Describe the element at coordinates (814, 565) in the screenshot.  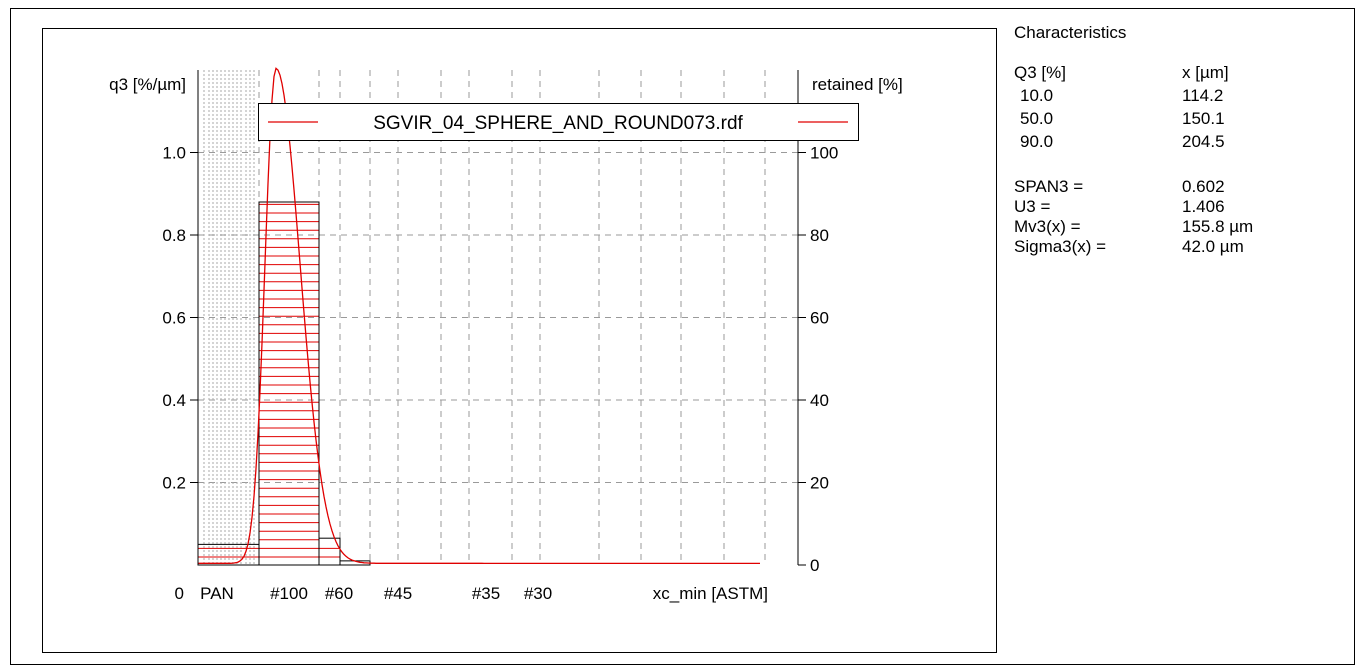
I see `y2-tick-label: 0` at that location.